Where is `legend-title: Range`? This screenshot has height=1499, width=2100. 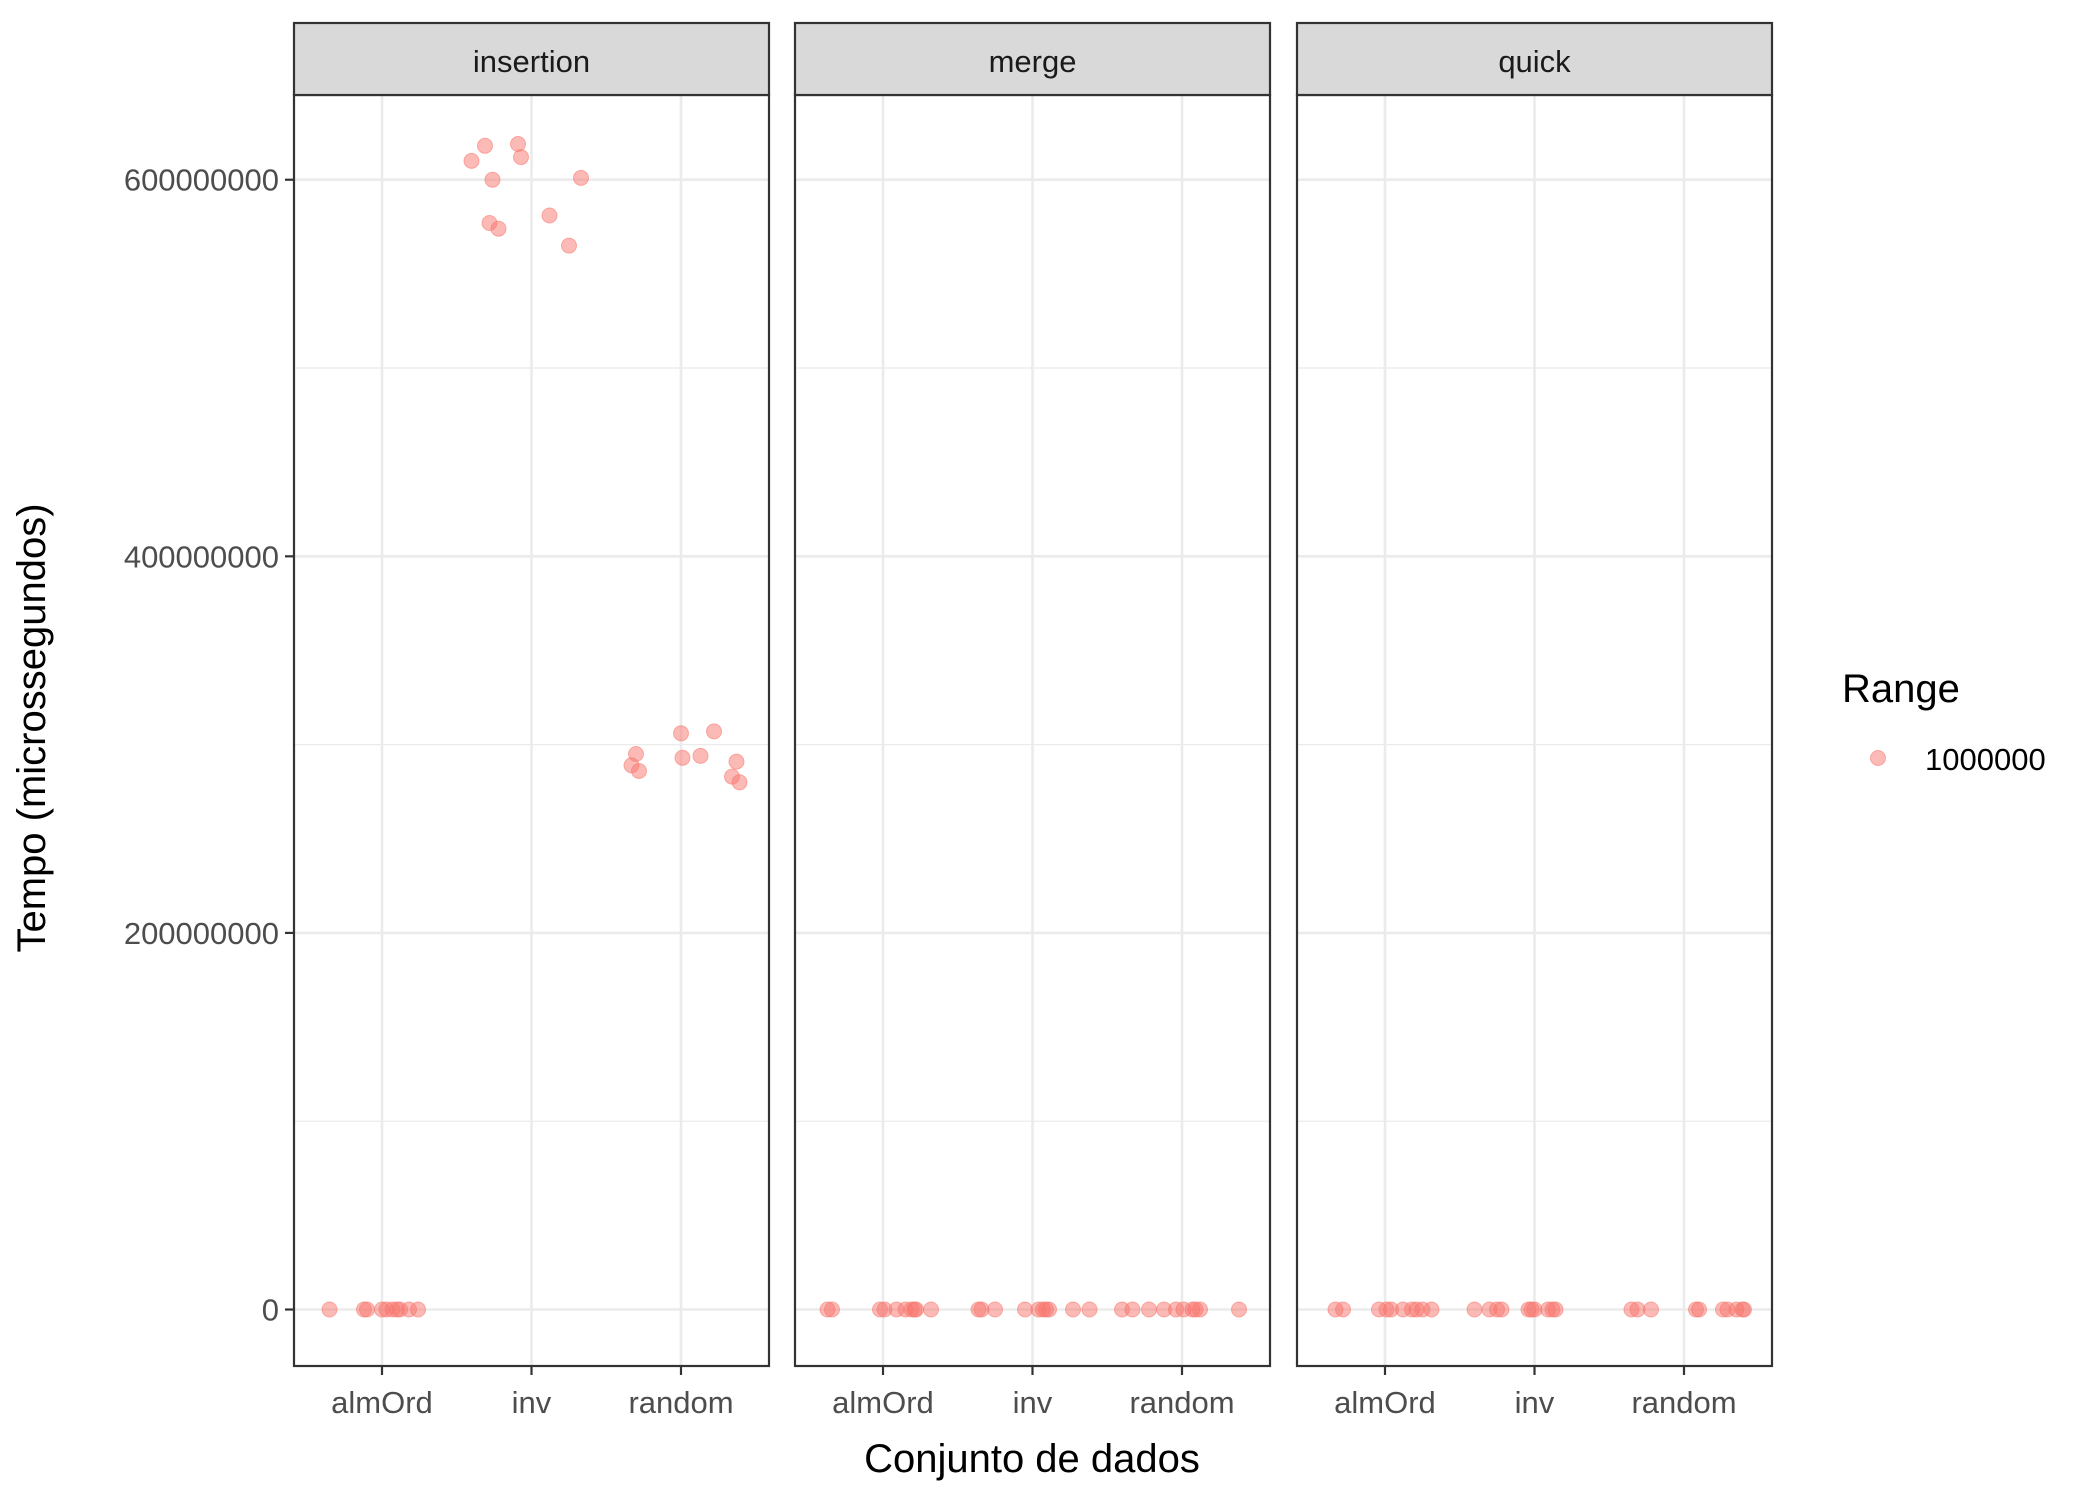 legend-title: Range is located at coordinates (1901, 689).